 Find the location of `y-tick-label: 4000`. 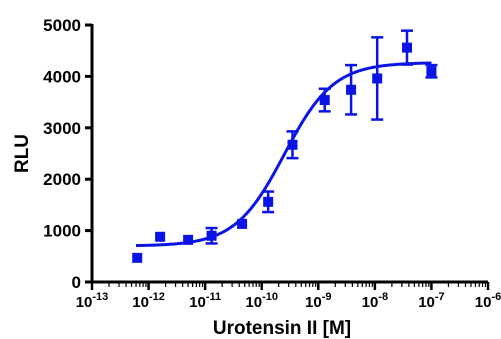

y-tick-label: 4000 is located at coordinates (62, 76).